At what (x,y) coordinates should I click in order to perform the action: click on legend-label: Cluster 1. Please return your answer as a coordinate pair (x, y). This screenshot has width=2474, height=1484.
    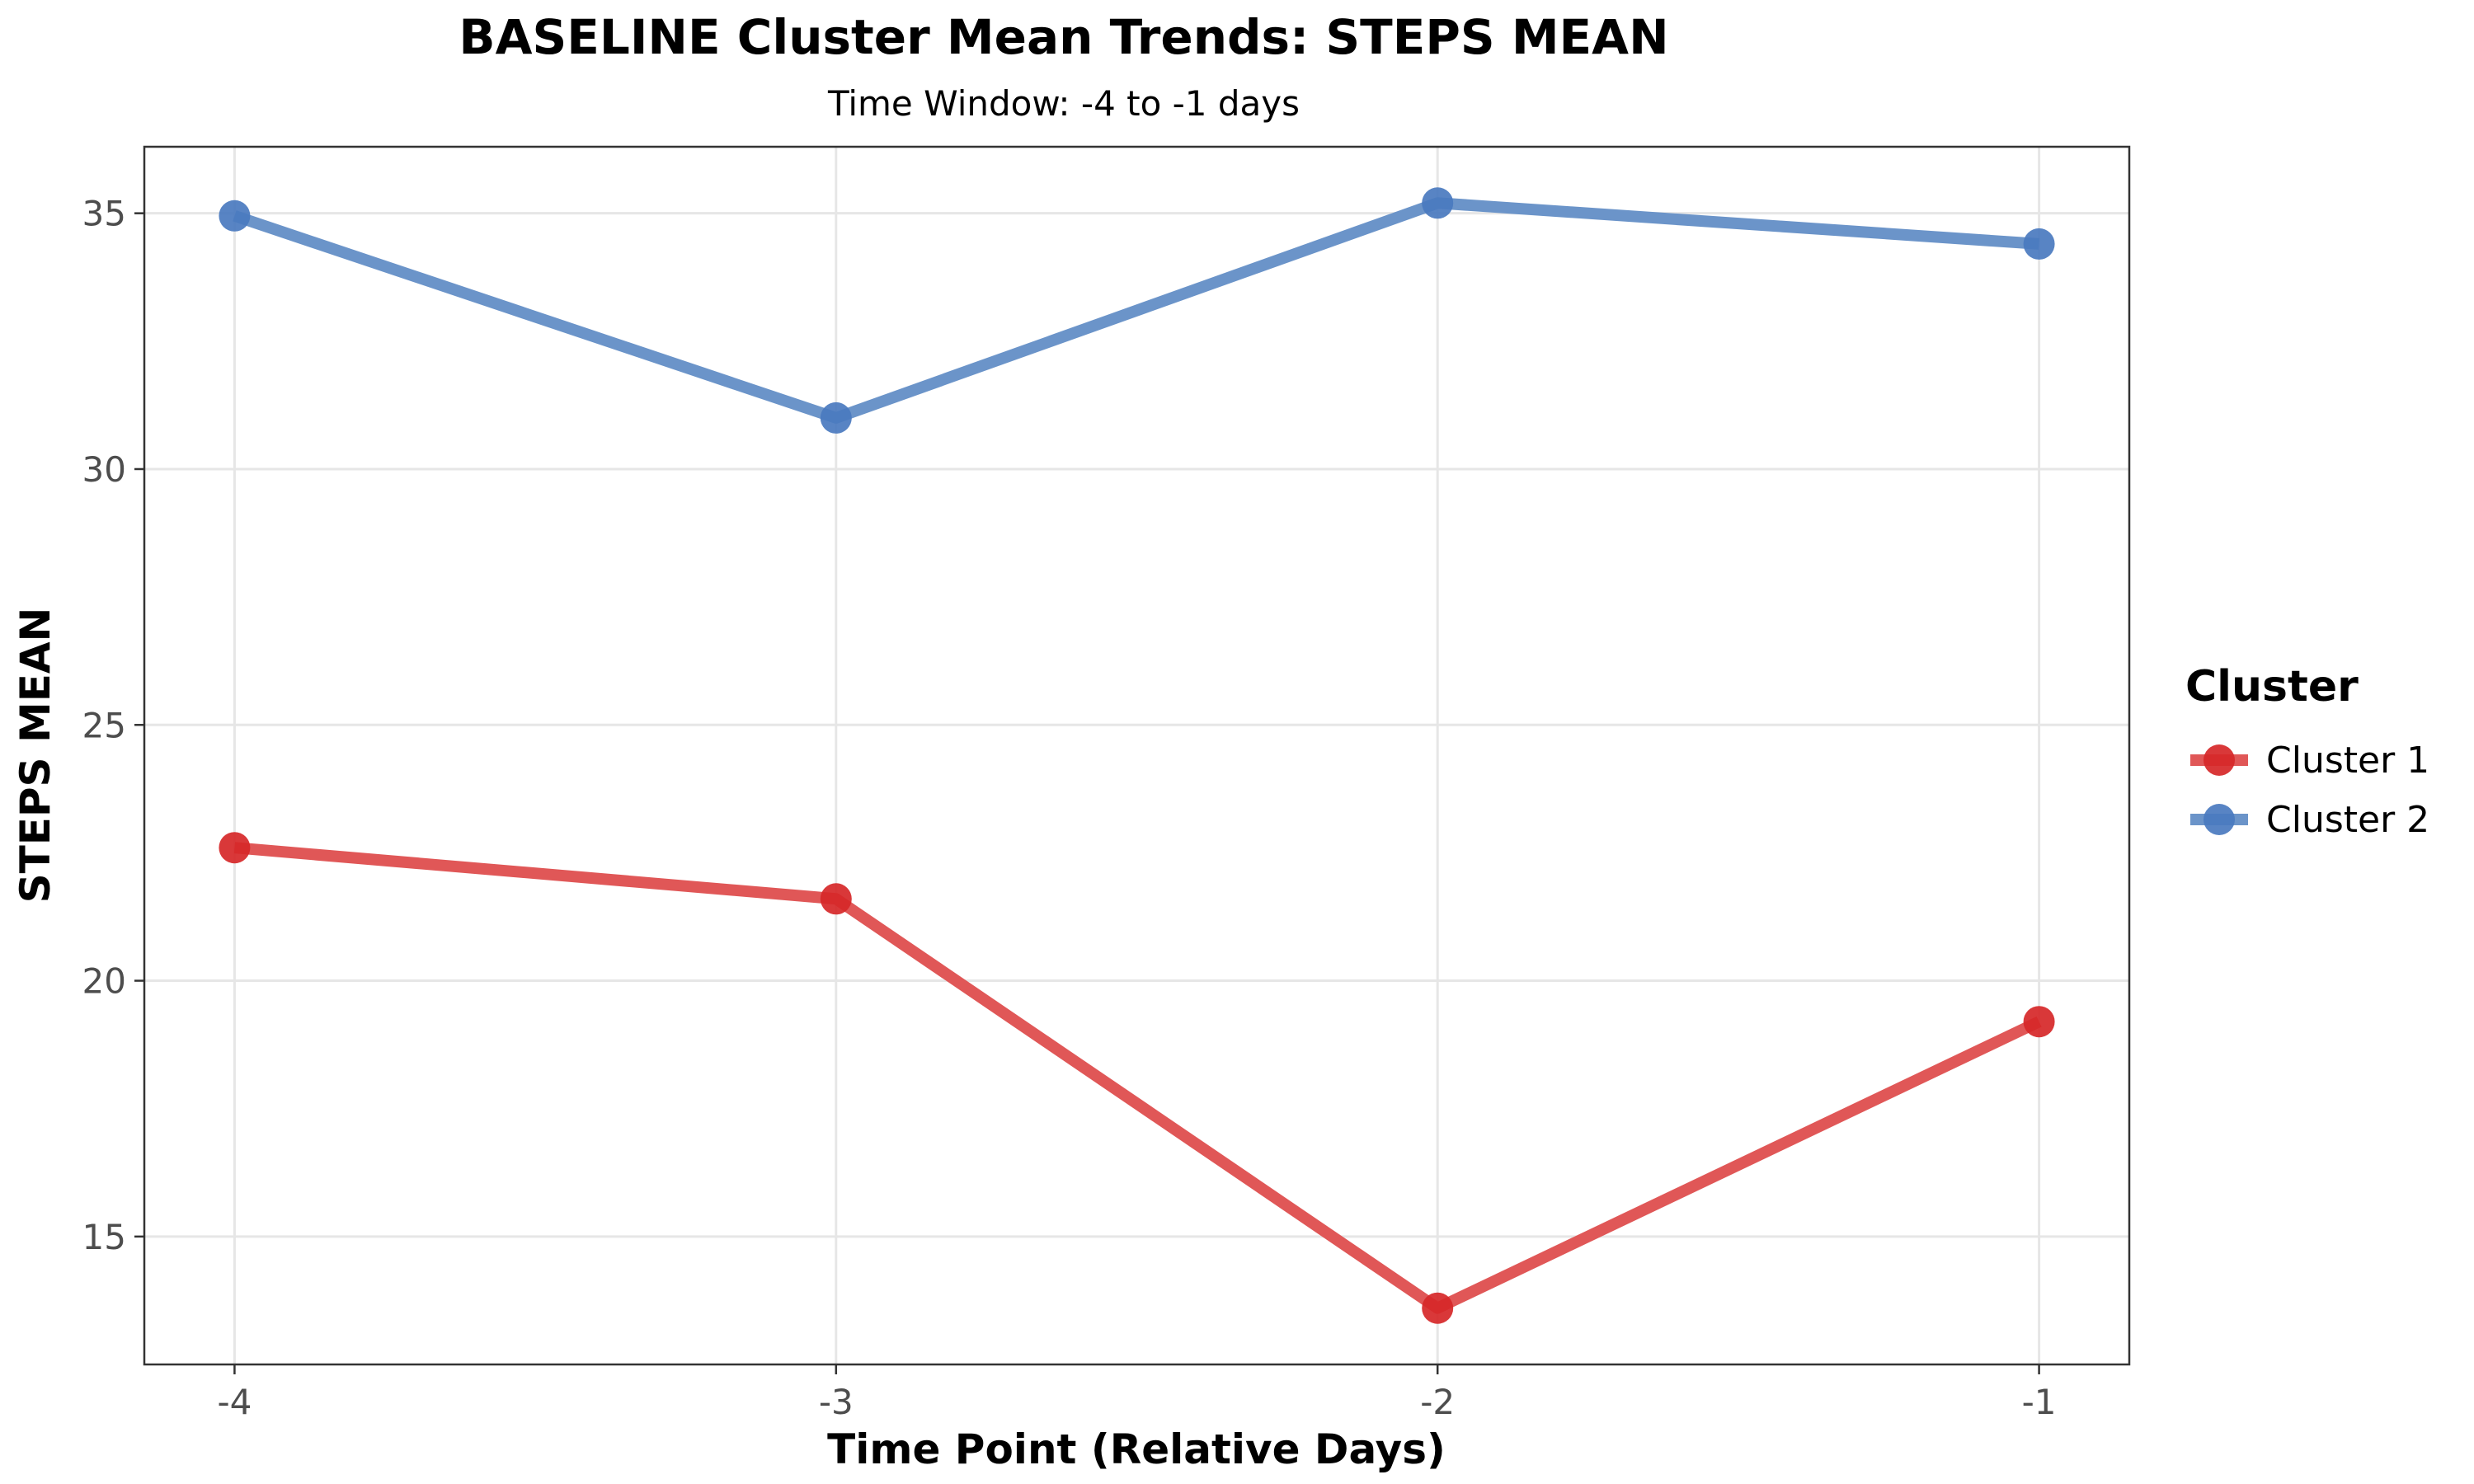
    Looking at the image, I should click on (2347, 761).